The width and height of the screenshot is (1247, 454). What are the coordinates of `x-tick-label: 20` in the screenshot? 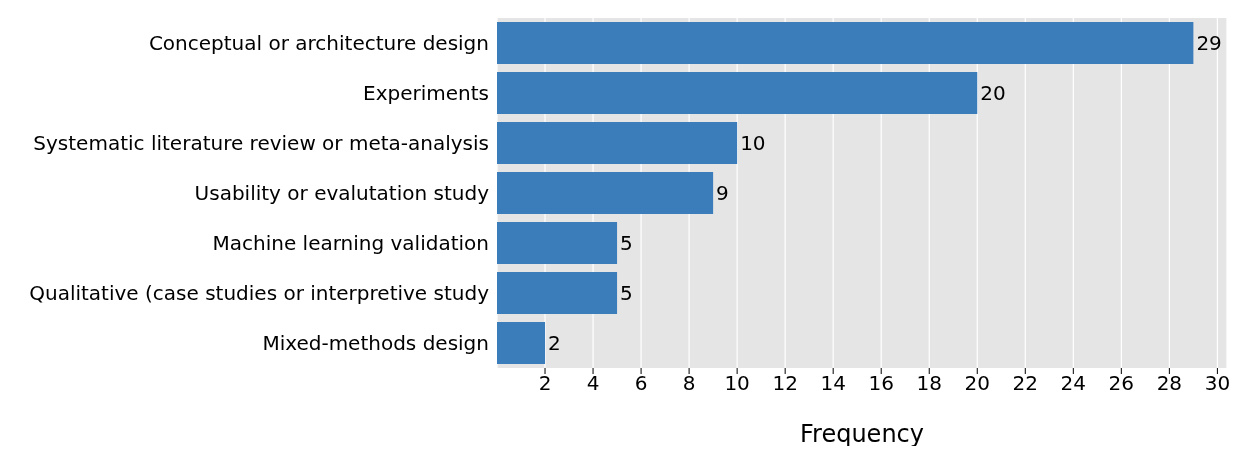 It's located at (977, 383).